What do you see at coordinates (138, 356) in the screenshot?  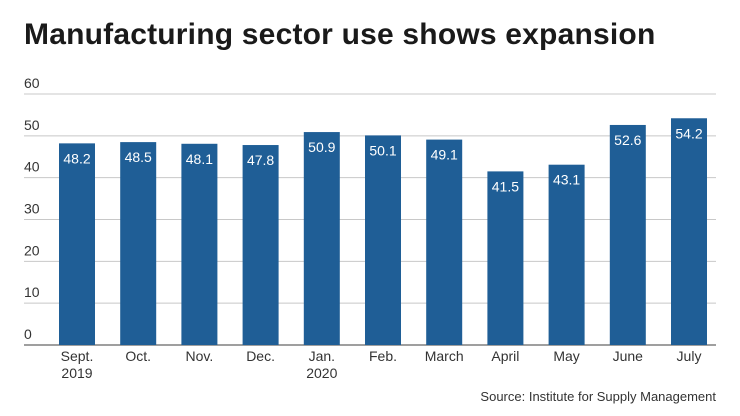 I see `x-tick-label: Oct.` at bounding box center [138, 356].